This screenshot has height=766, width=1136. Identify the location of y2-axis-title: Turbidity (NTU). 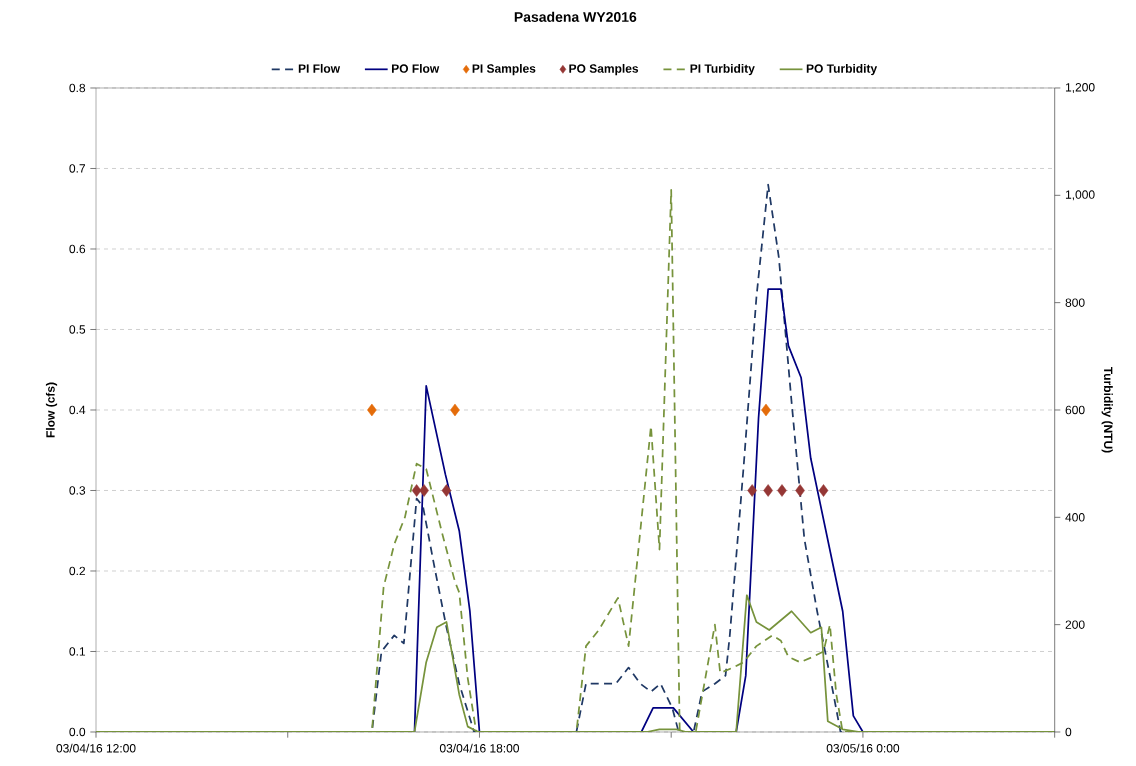
(1107, 409).